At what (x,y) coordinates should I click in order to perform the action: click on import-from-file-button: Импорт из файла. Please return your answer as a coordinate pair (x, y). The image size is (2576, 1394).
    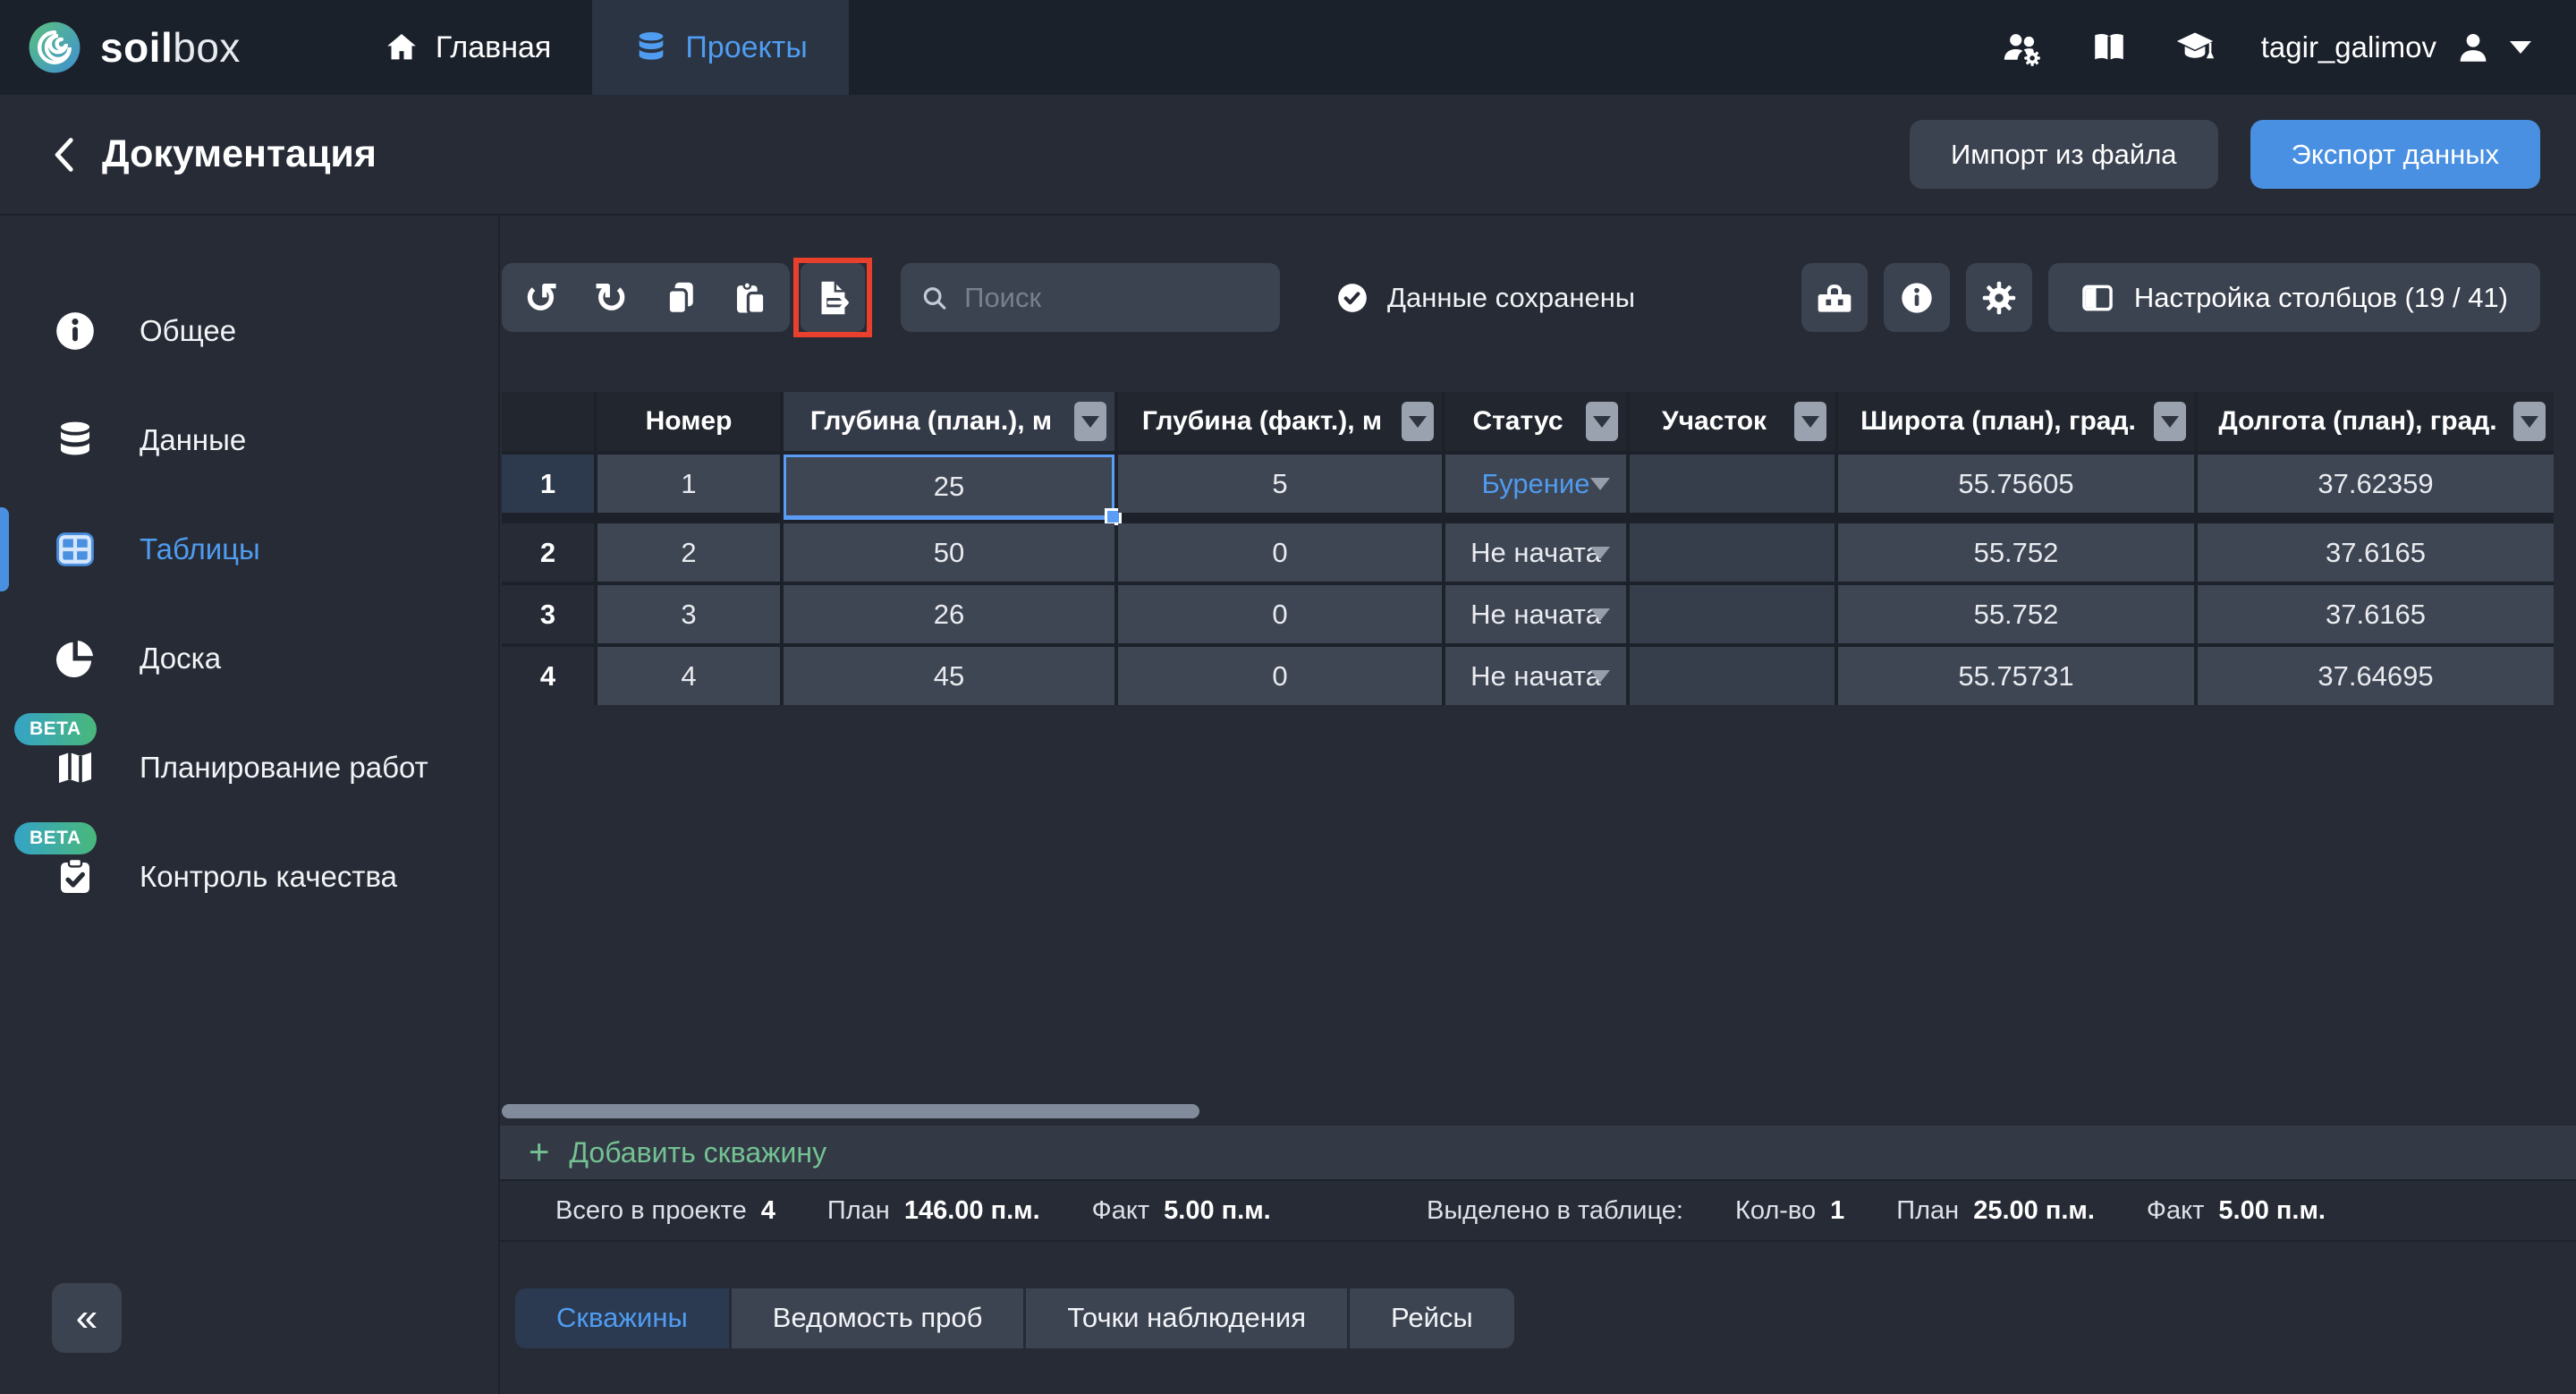
    Looking at the image, I should click on (2064, 154).